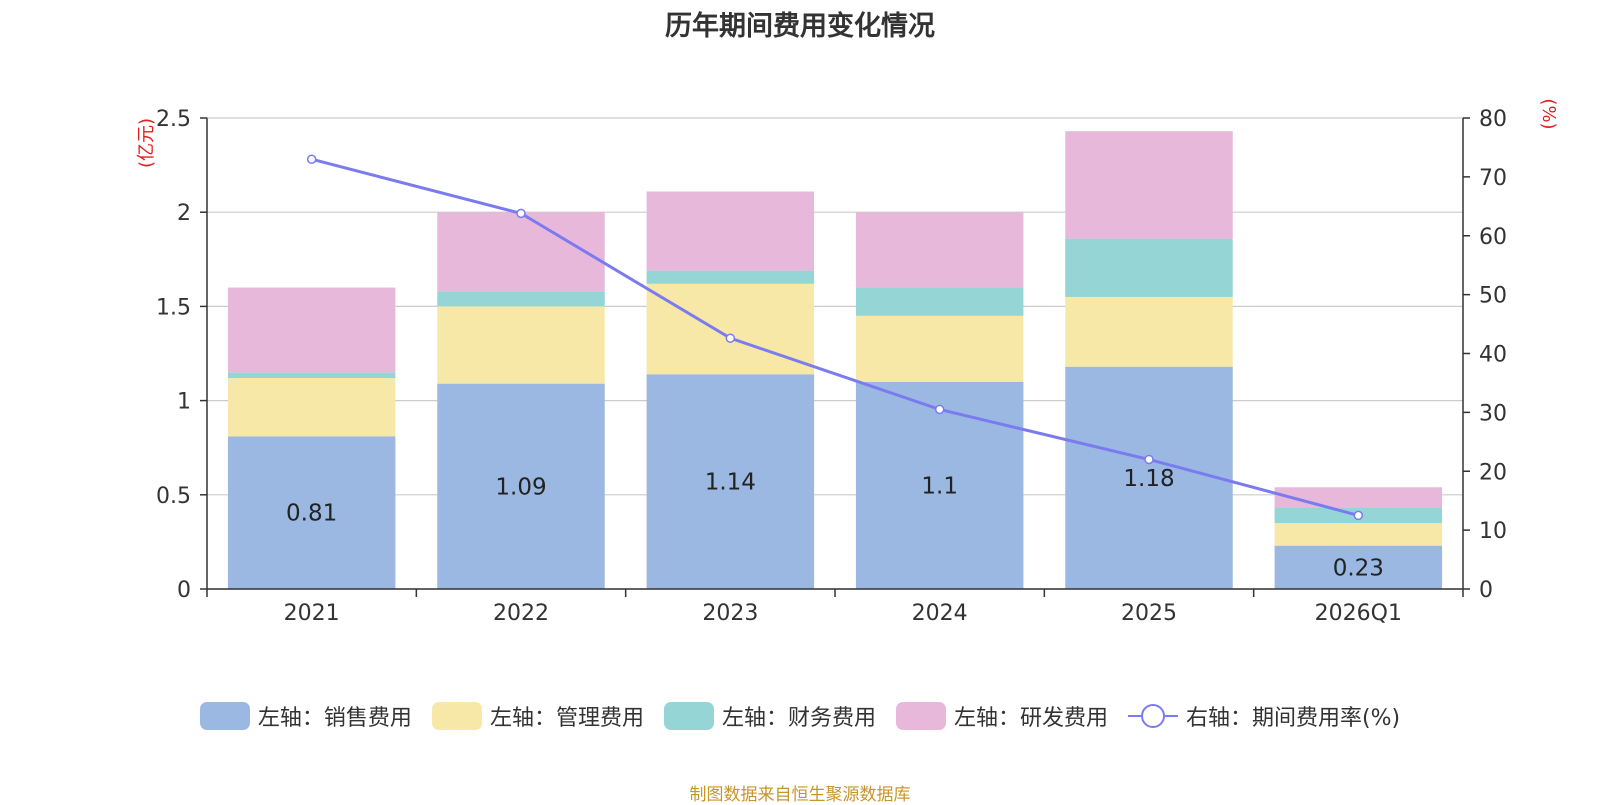 This screenshot has width=1600, height=805. What do you see at coordinates (312, 613) in the screenshot?
I see `x-axis-tick-label: 2021` at bounding box center [312, 613].